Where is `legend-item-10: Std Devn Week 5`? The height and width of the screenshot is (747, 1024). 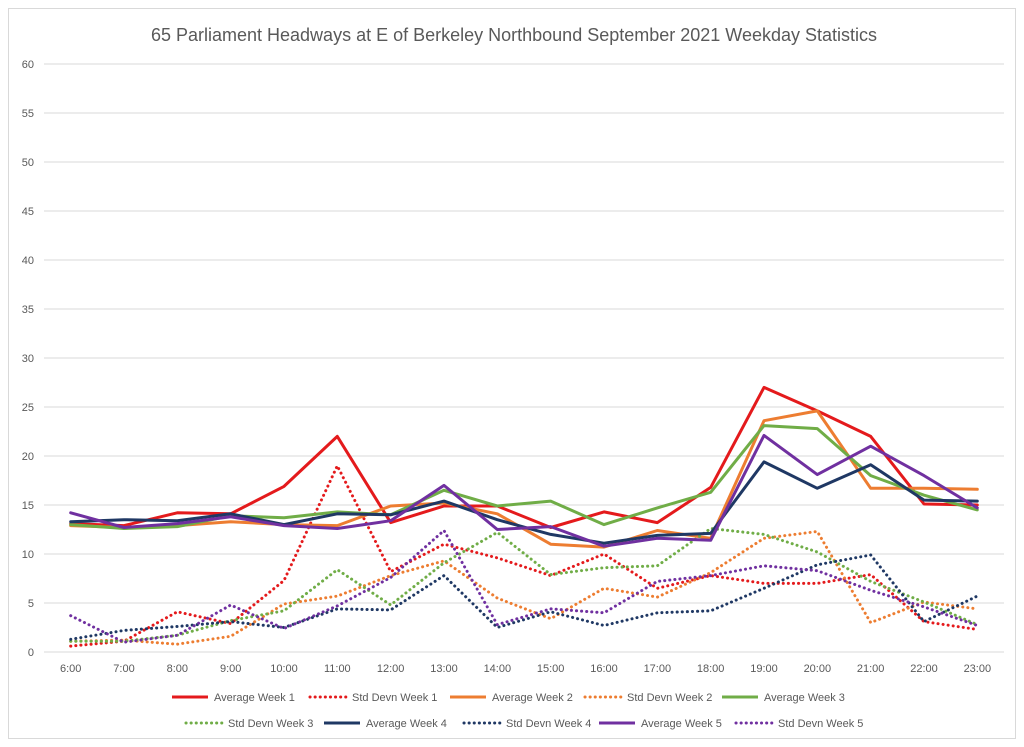
legend-item-10: Std Devn Week 5 is located at coordinates (798, 724).